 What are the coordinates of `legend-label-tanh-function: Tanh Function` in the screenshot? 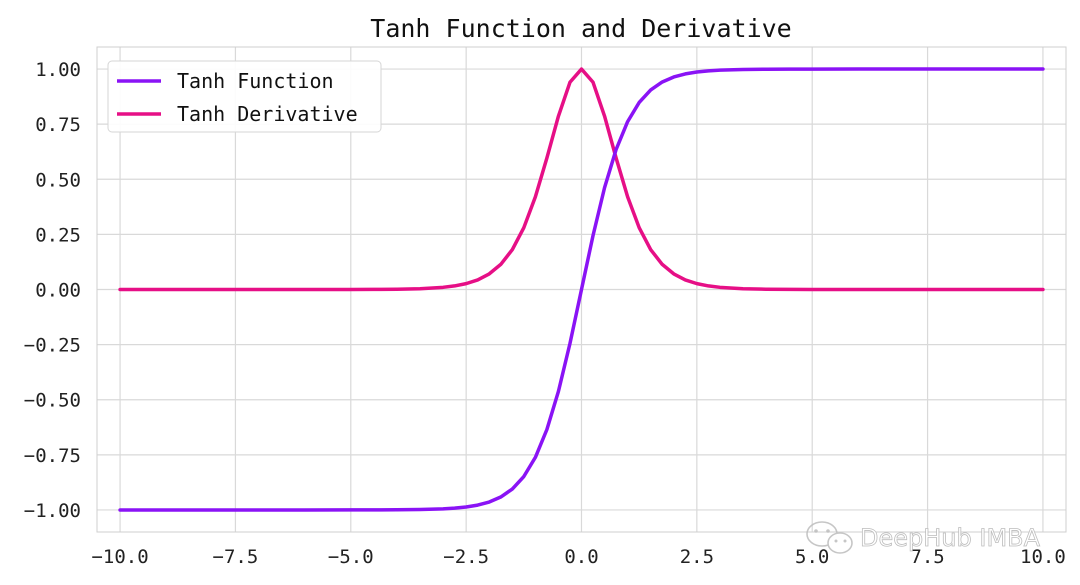 It's located at (255, 81).